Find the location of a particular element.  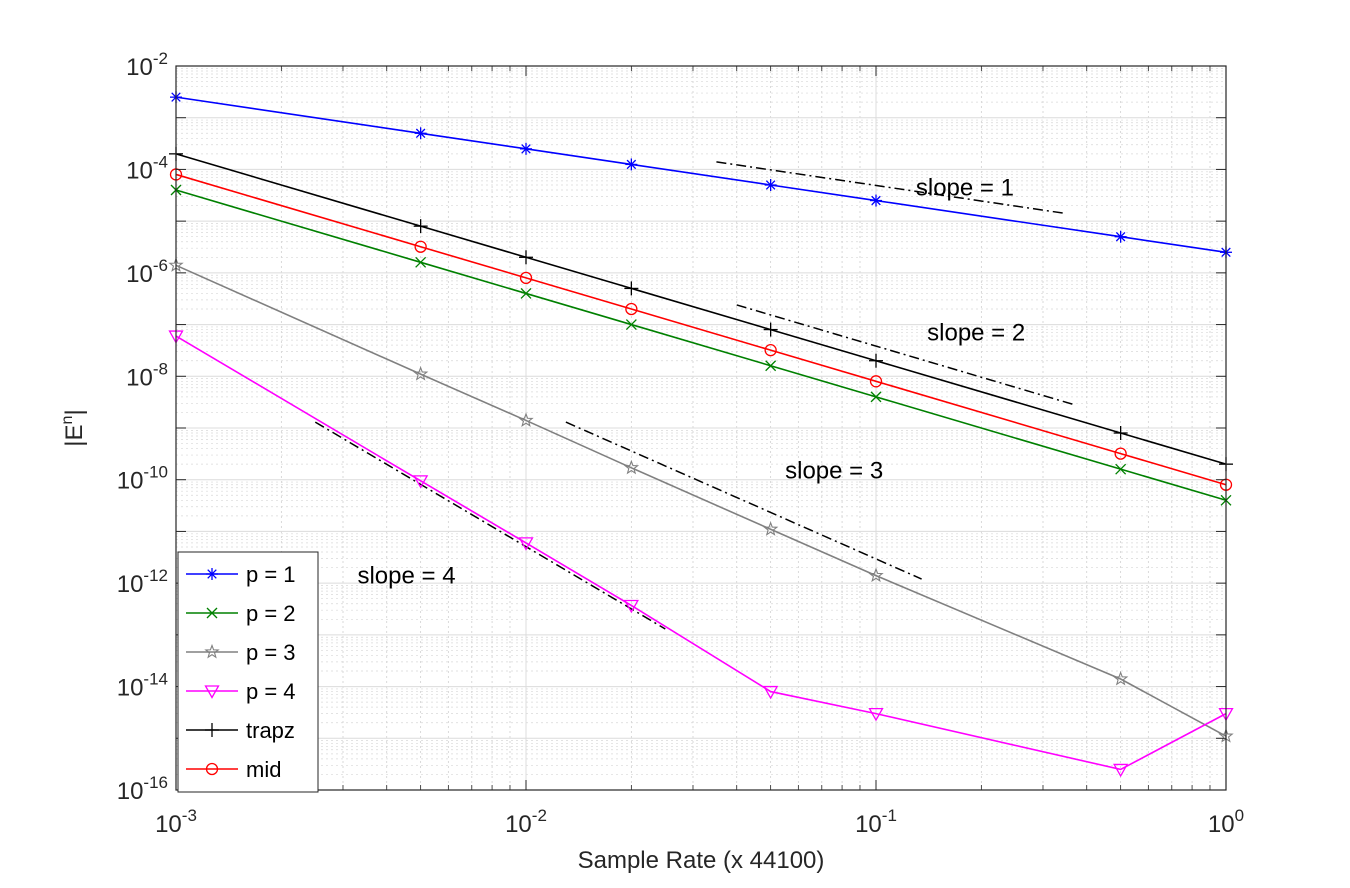

y-tick-label: 10⁻¹² is located at coordinates (142, 582).